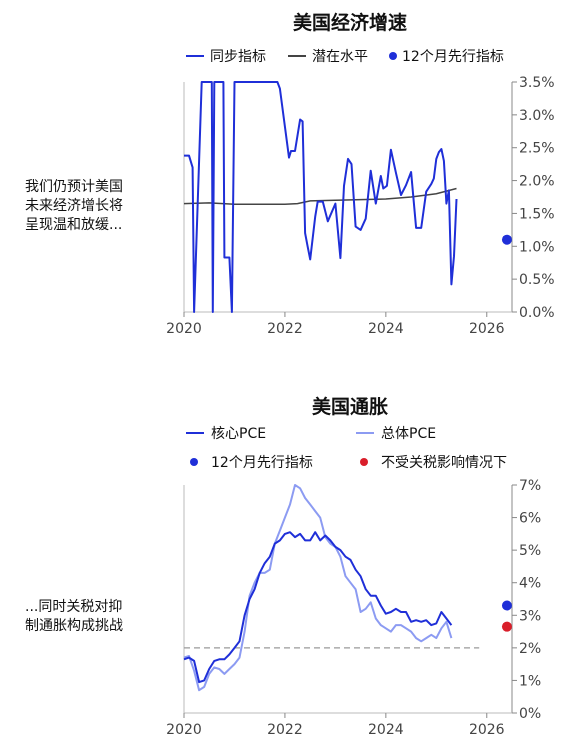 Image resolution: width=578 pixels, height=755 pixels. I want to click on chart-2-note: ...同时关税对抑 制通胀构成挑战, so click(74, 616).